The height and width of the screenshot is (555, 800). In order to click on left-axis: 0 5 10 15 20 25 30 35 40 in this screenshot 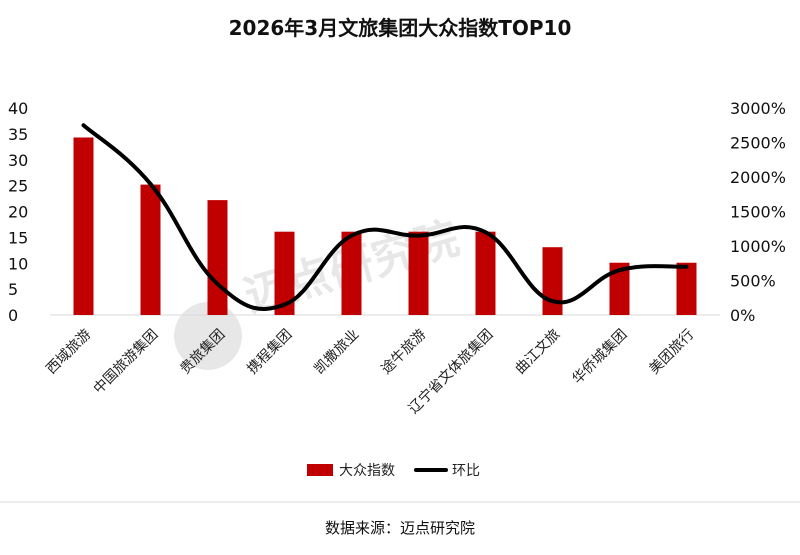, I will do `click(18, 212)`.